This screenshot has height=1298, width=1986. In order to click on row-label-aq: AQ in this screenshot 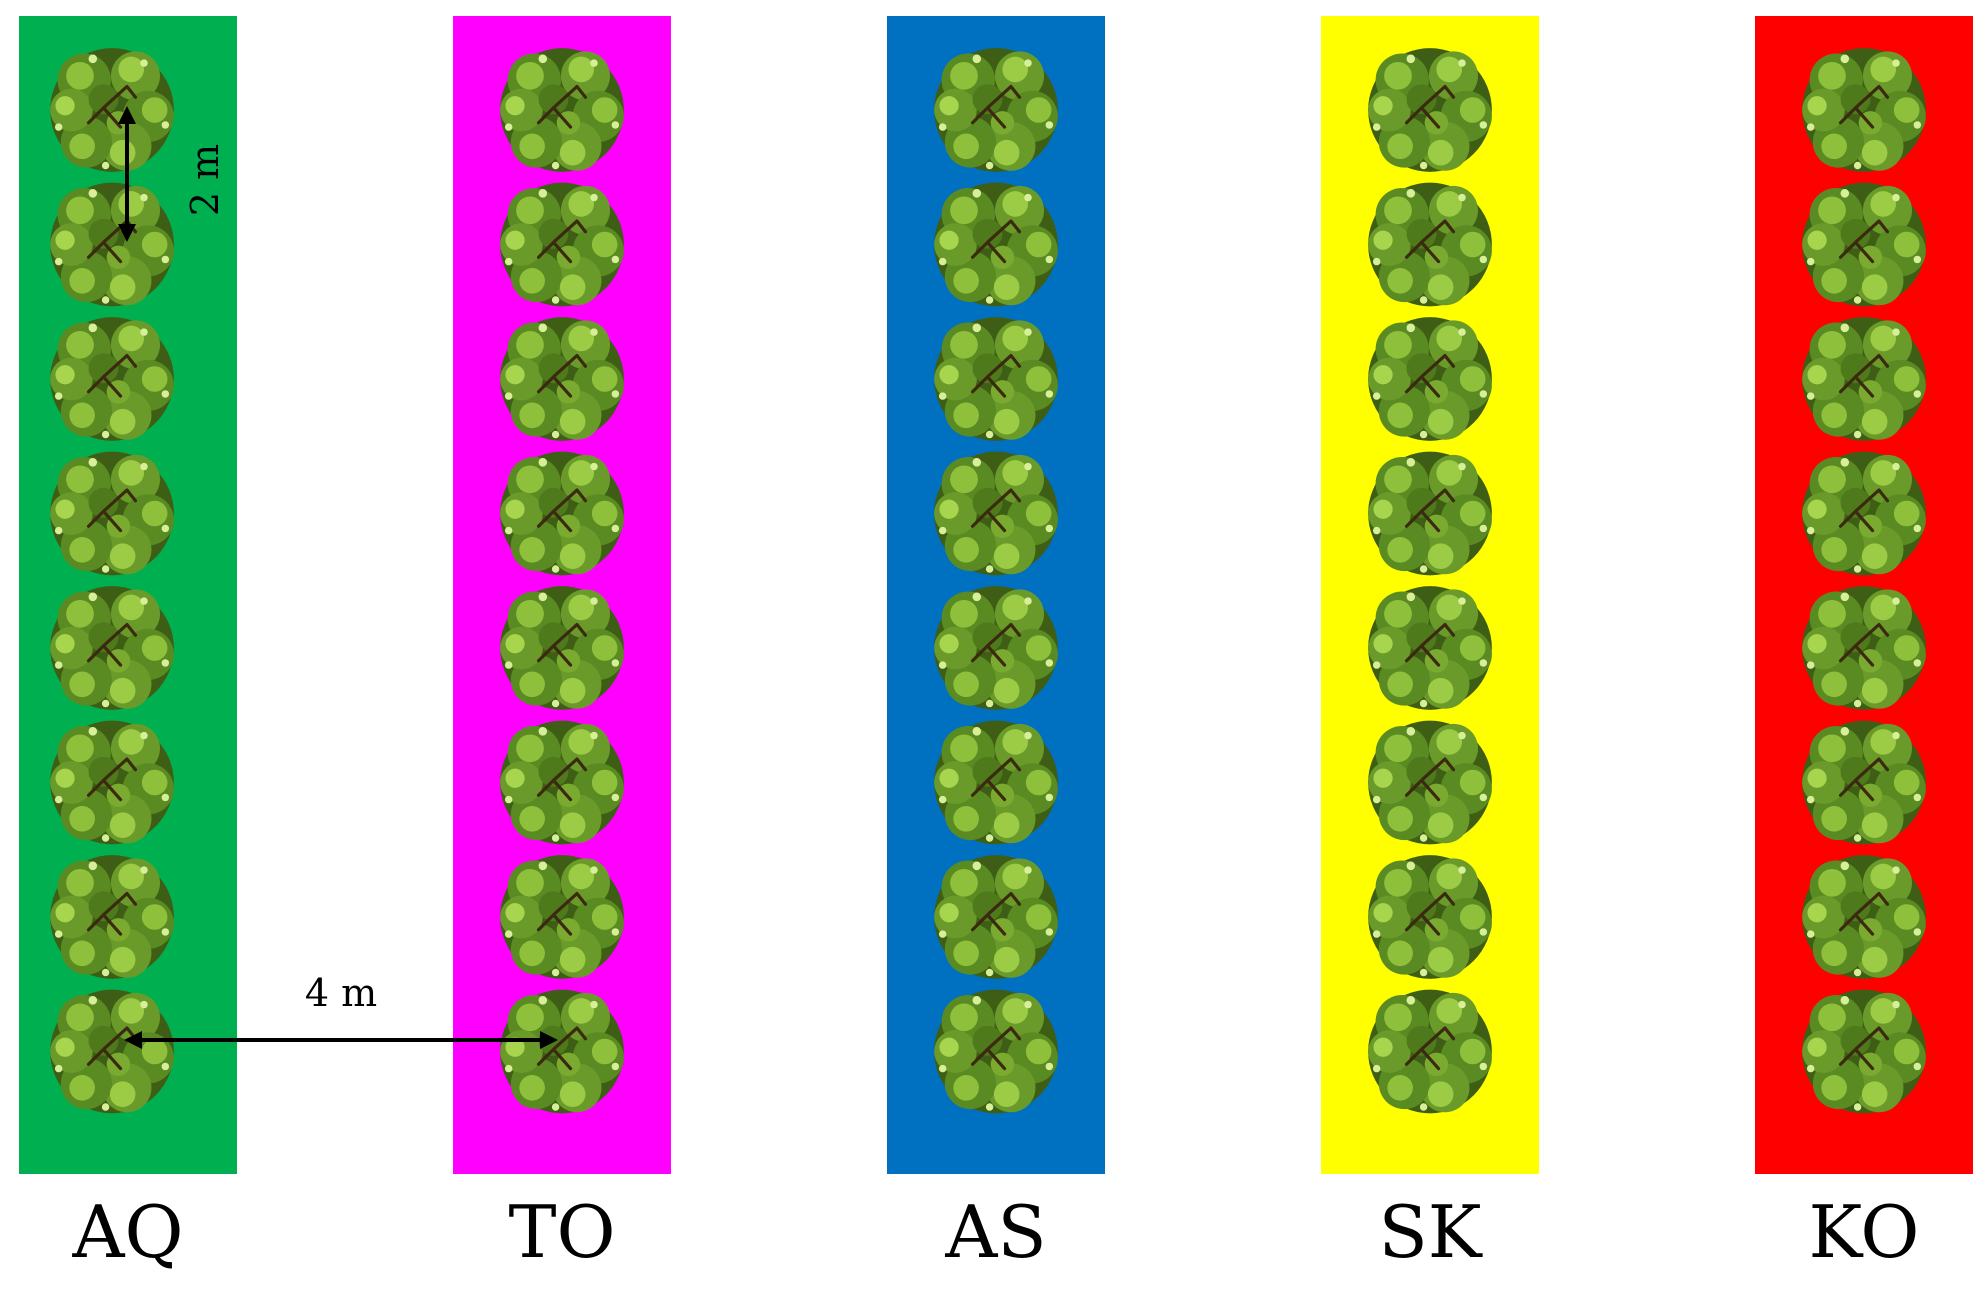, I will do `click(127, 1232)`.